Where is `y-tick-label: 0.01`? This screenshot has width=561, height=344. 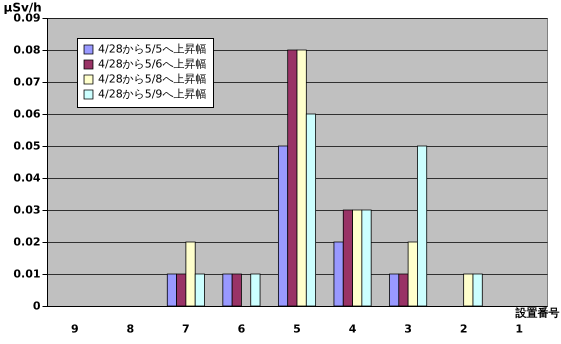
y-tick-label: 0.01 is located at coordinates (26, 274).